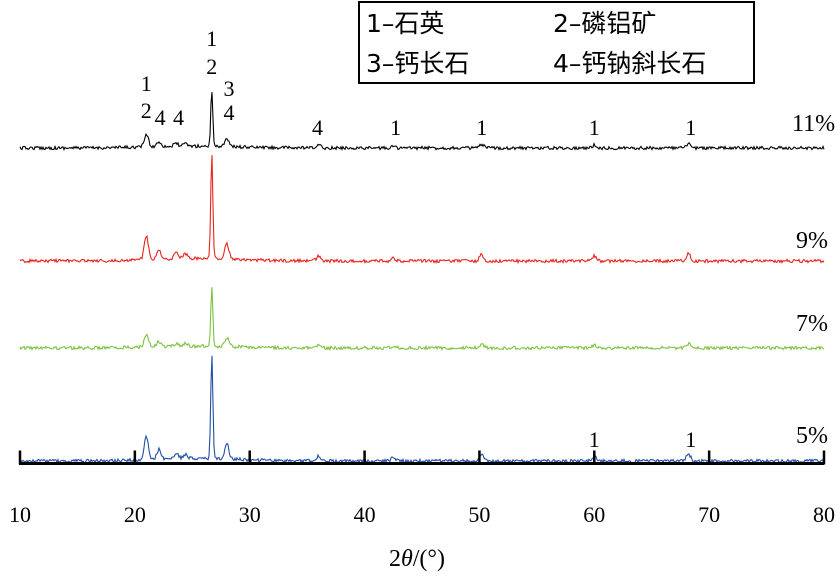  What do you see at coordinates (417, 63) in the screenshot?
I see `legend-entry-3: 3–钙长石` at bounding box center [417, 63].